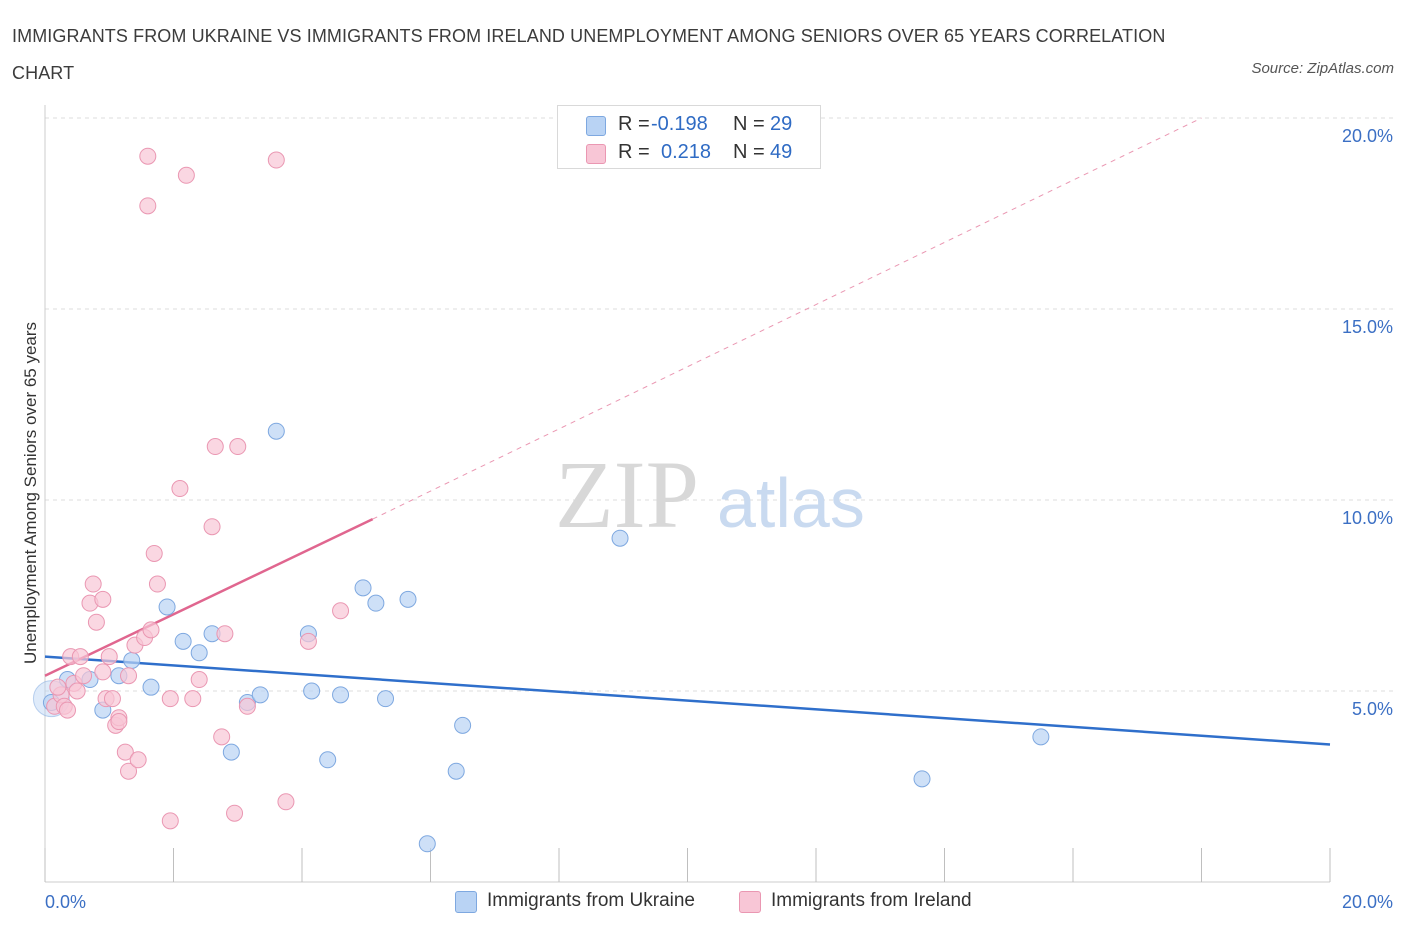 The height and width of the screenshot is (930, 1406). What do you see at coordinates (1367, 518) in the screenshot?
I see `y-tick-label: 10.0%` at bounding box center [1367, 518].